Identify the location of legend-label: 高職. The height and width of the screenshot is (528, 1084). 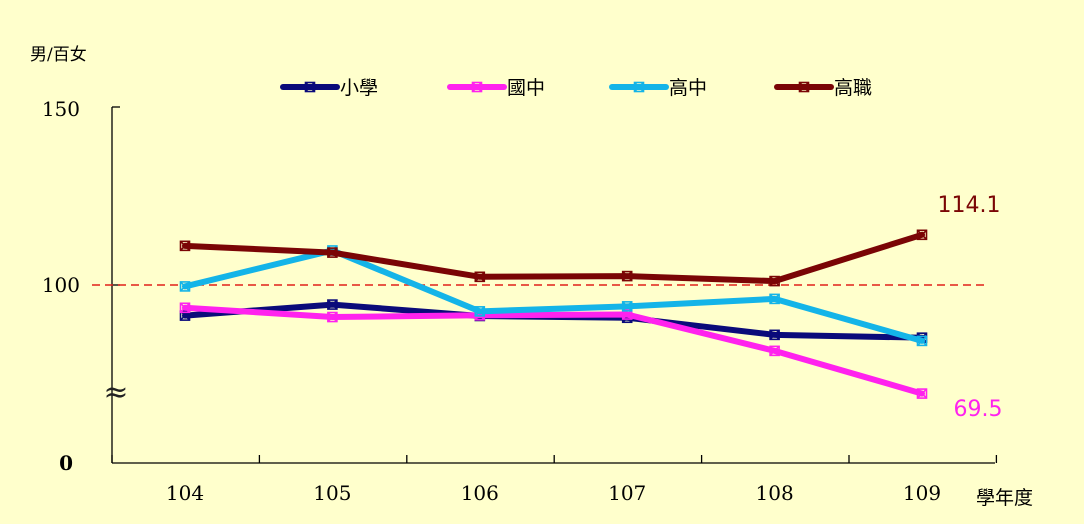
(853, 88).